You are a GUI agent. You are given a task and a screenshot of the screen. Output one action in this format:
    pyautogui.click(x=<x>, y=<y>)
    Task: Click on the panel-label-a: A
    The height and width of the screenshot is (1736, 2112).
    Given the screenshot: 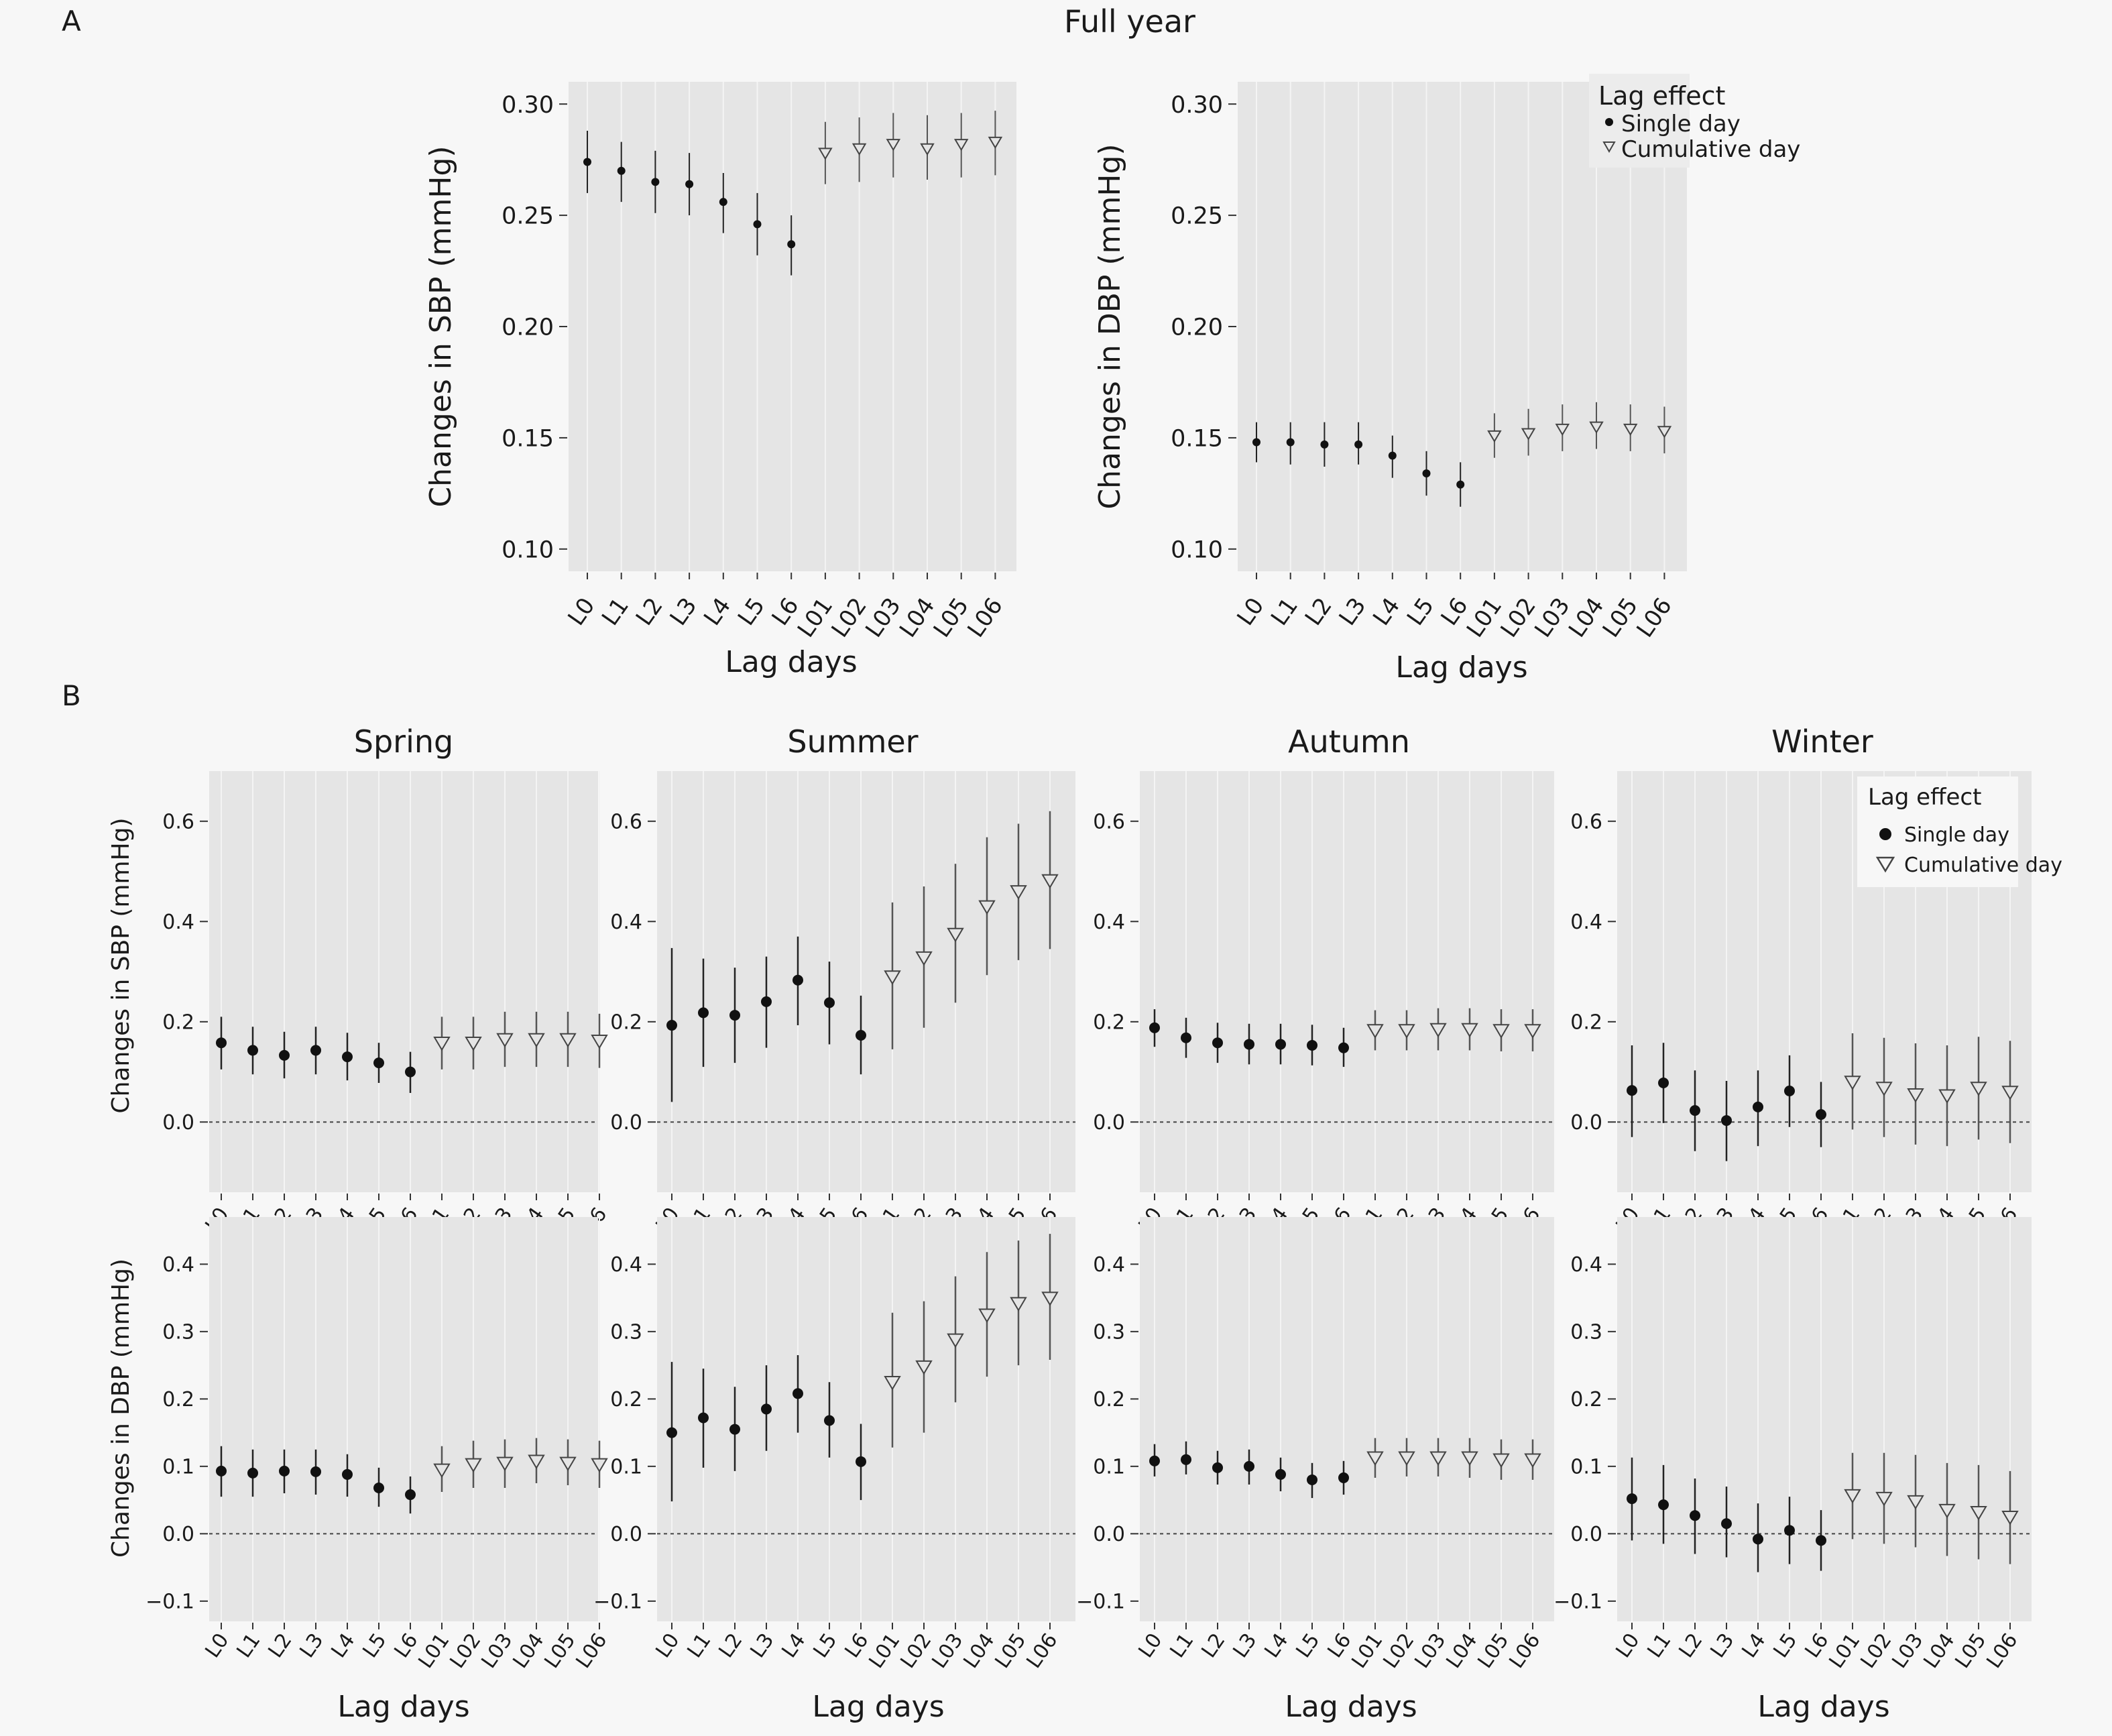 What is the action you would take?
    pyautogui.click(x=71, y=22)
    